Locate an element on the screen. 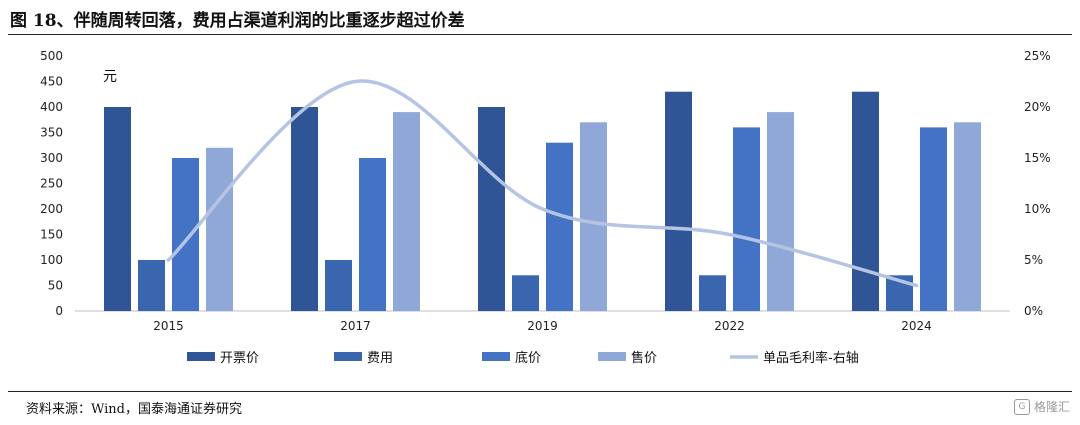 The image size is (1080, 425). bar-售价-2022 is located at coordinates (780, 211).